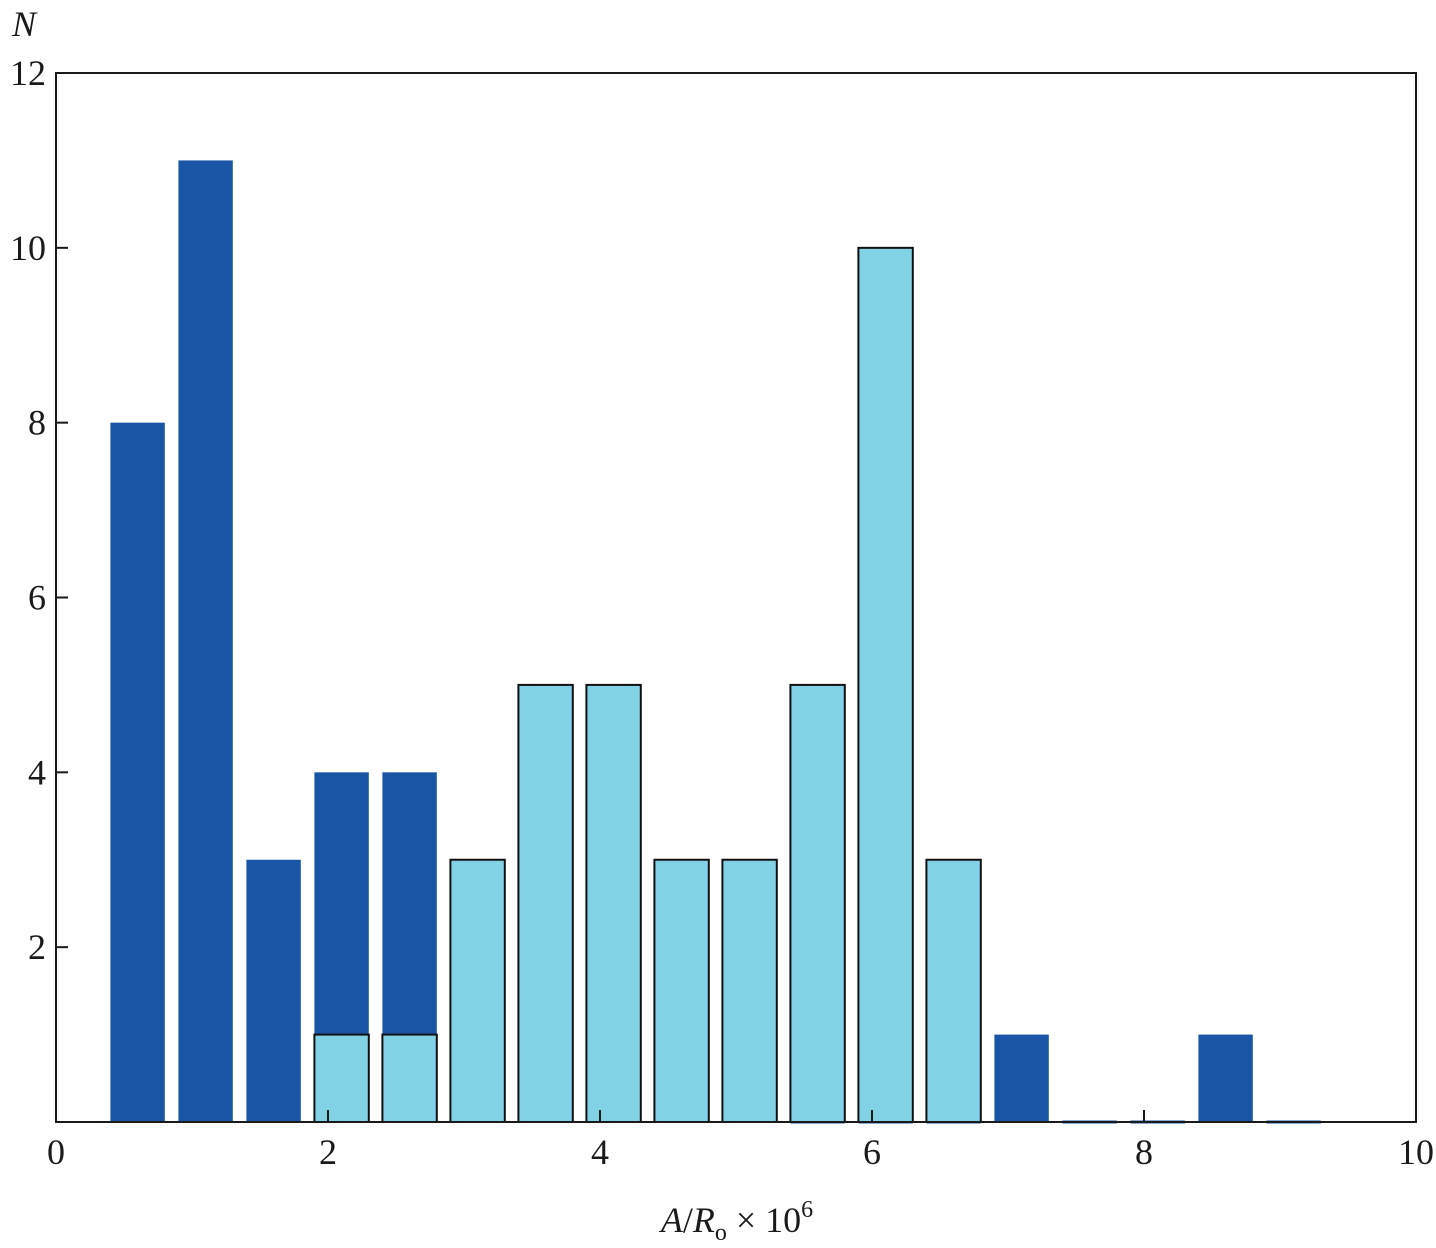 The image size is (1436, 1248). Describe the element at coordinates (721, 1233) in the screenshot. I see `x-axis-label-part: o` at that location.